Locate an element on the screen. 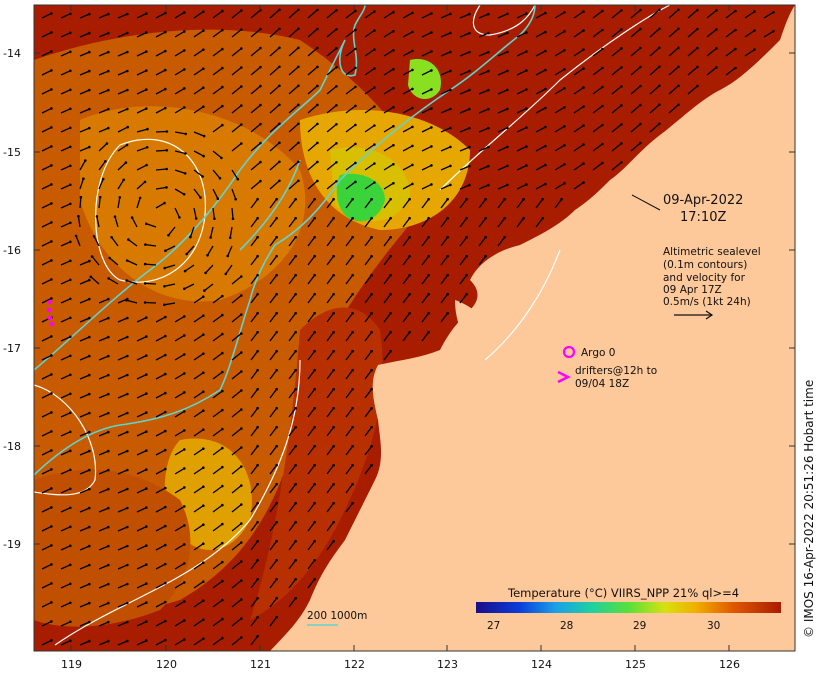 The height and width of the screenshot is (680, 820). lon-tick-label: 122 is located at coordinates (354, 664).